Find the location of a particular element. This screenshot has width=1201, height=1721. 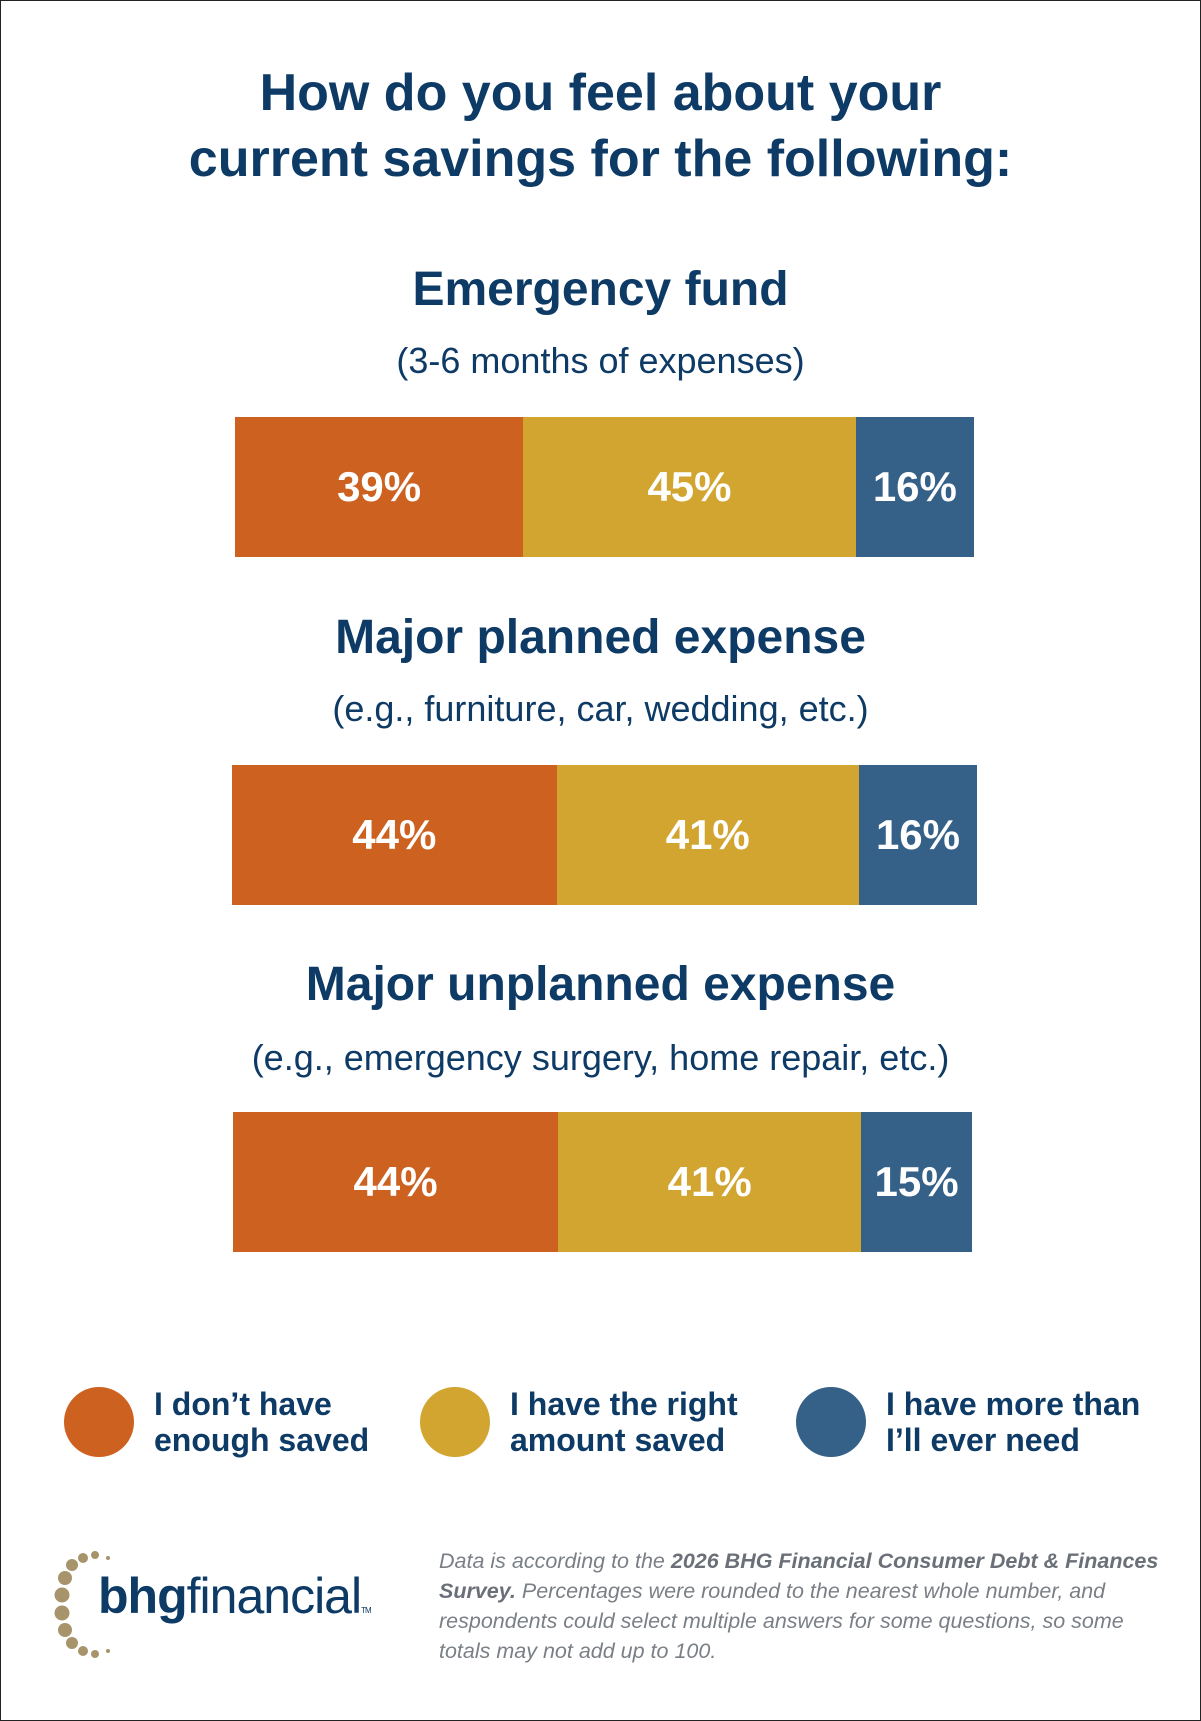

legend-item-not-enough: I don’t have enough saved is located at coordinates (229, 1422).